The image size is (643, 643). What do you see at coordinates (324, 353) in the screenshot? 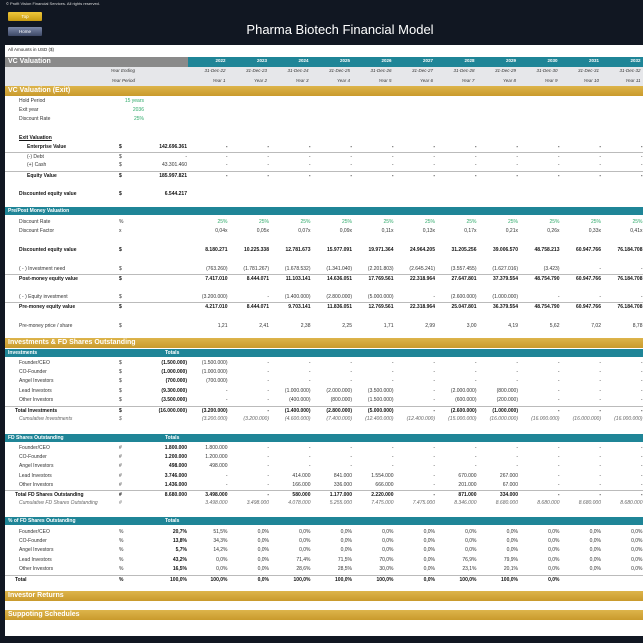
I see `investments-header: Investments` at bounding box center [324, 353].